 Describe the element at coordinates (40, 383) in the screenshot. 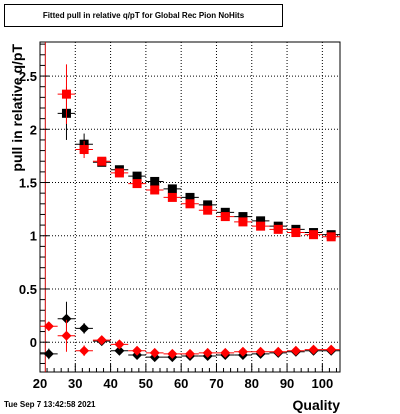

I see `x-tick-label: 20` at that location.